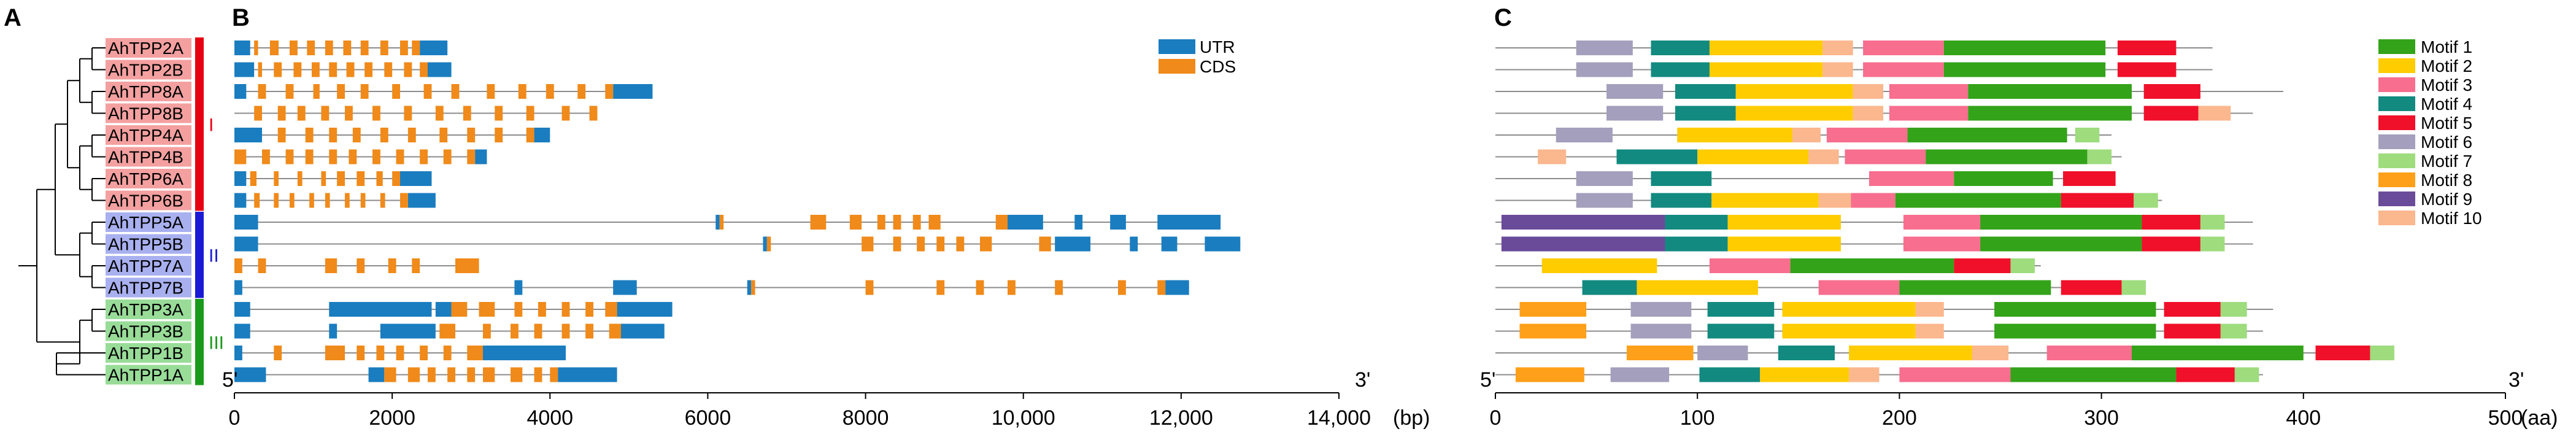 Image resolution: width=2576 pixels, height=437 pixels. I want to click on legend-label: Motif 9, so click(2446, 199).